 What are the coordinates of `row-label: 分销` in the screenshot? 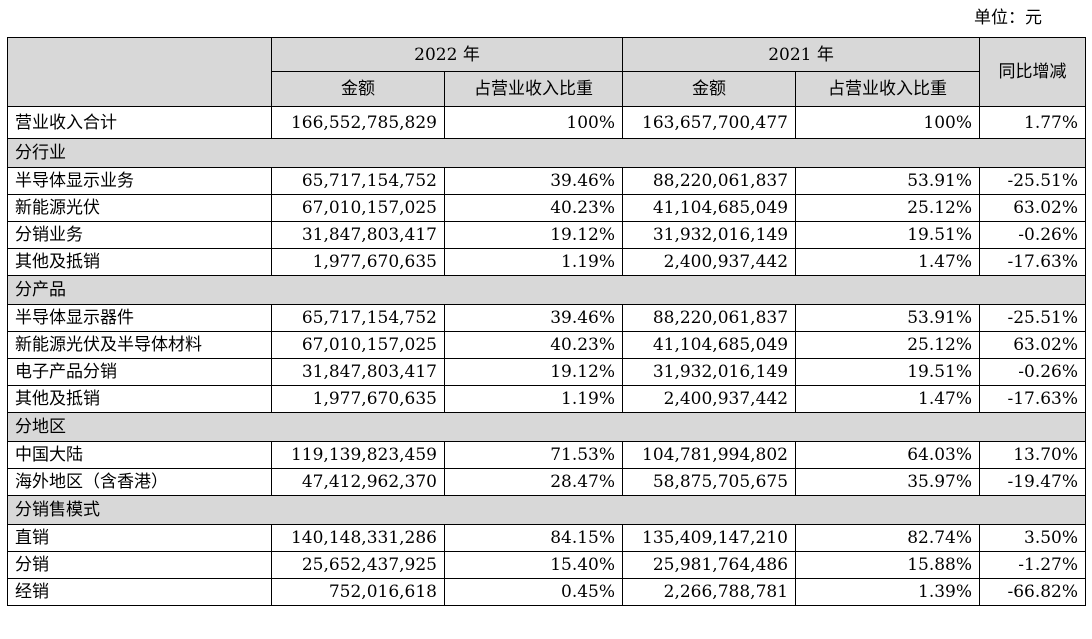 It's located at (139, 565).